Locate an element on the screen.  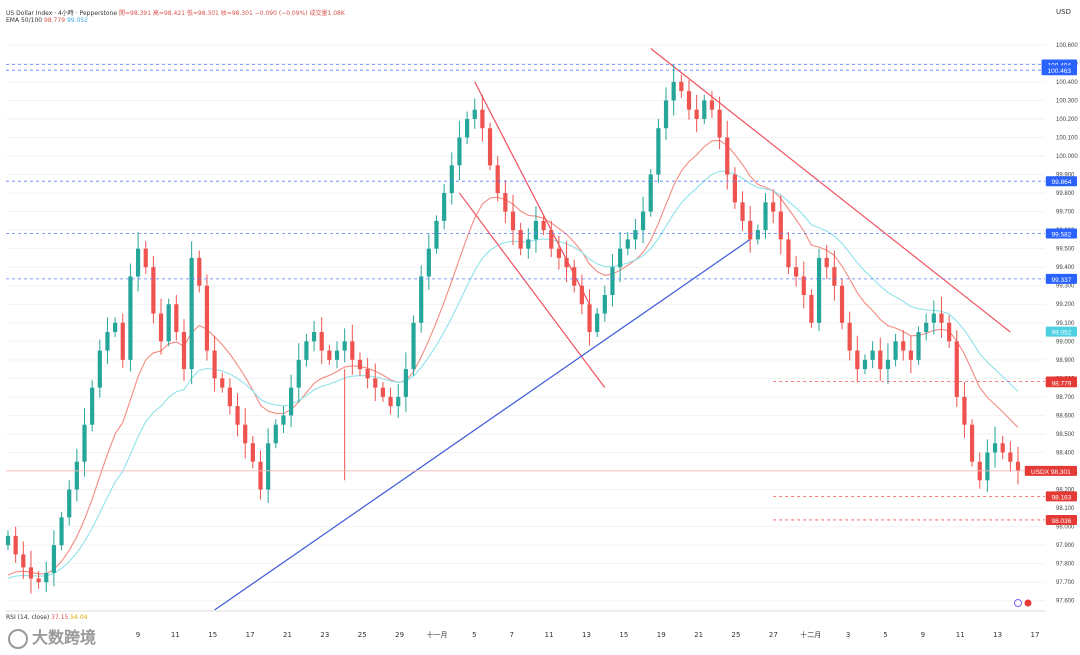
channel-upper-line is located at coordinates (532, 193).